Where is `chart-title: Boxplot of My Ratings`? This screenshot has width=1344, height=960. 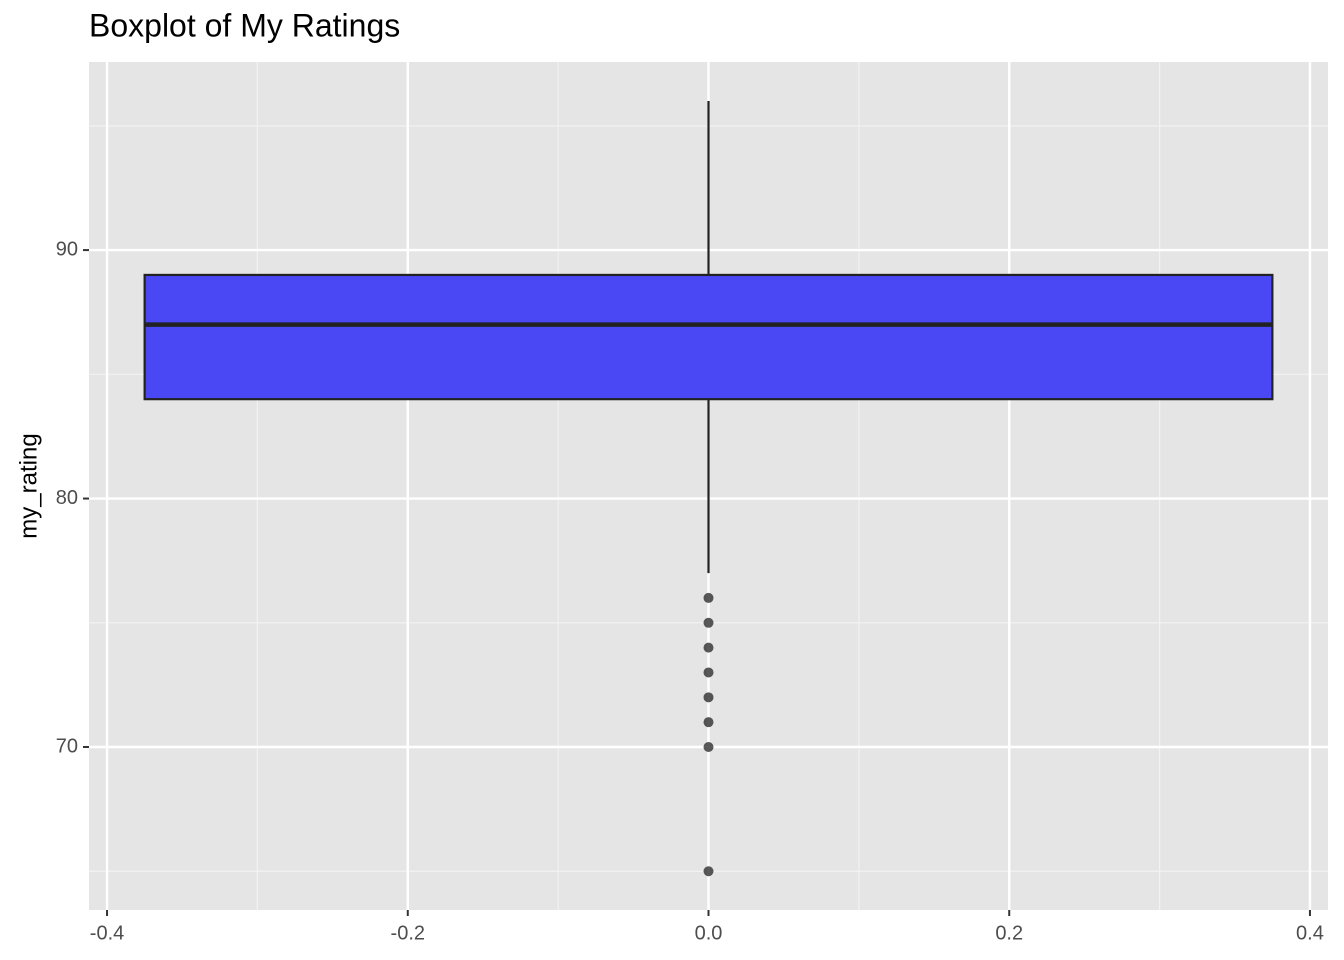 chart-title: Boxplot of My Ratings is located at coordinates (244, 25).